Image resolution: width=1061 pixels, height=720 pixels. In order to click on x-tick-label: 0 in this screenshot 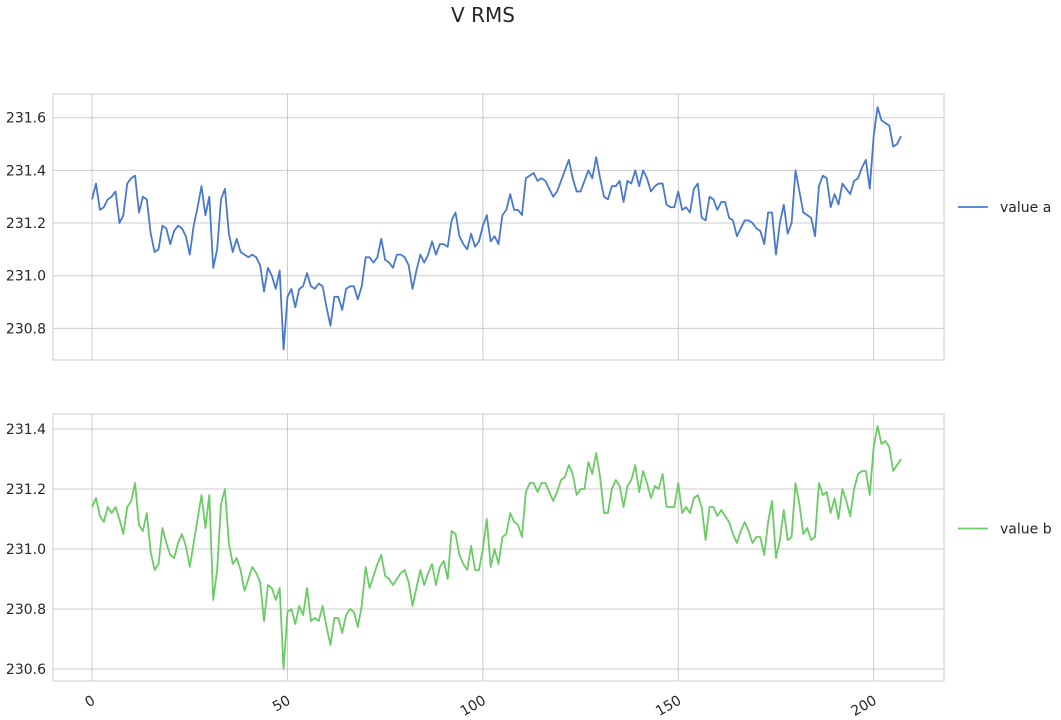, I will do `click(90, 702)`.